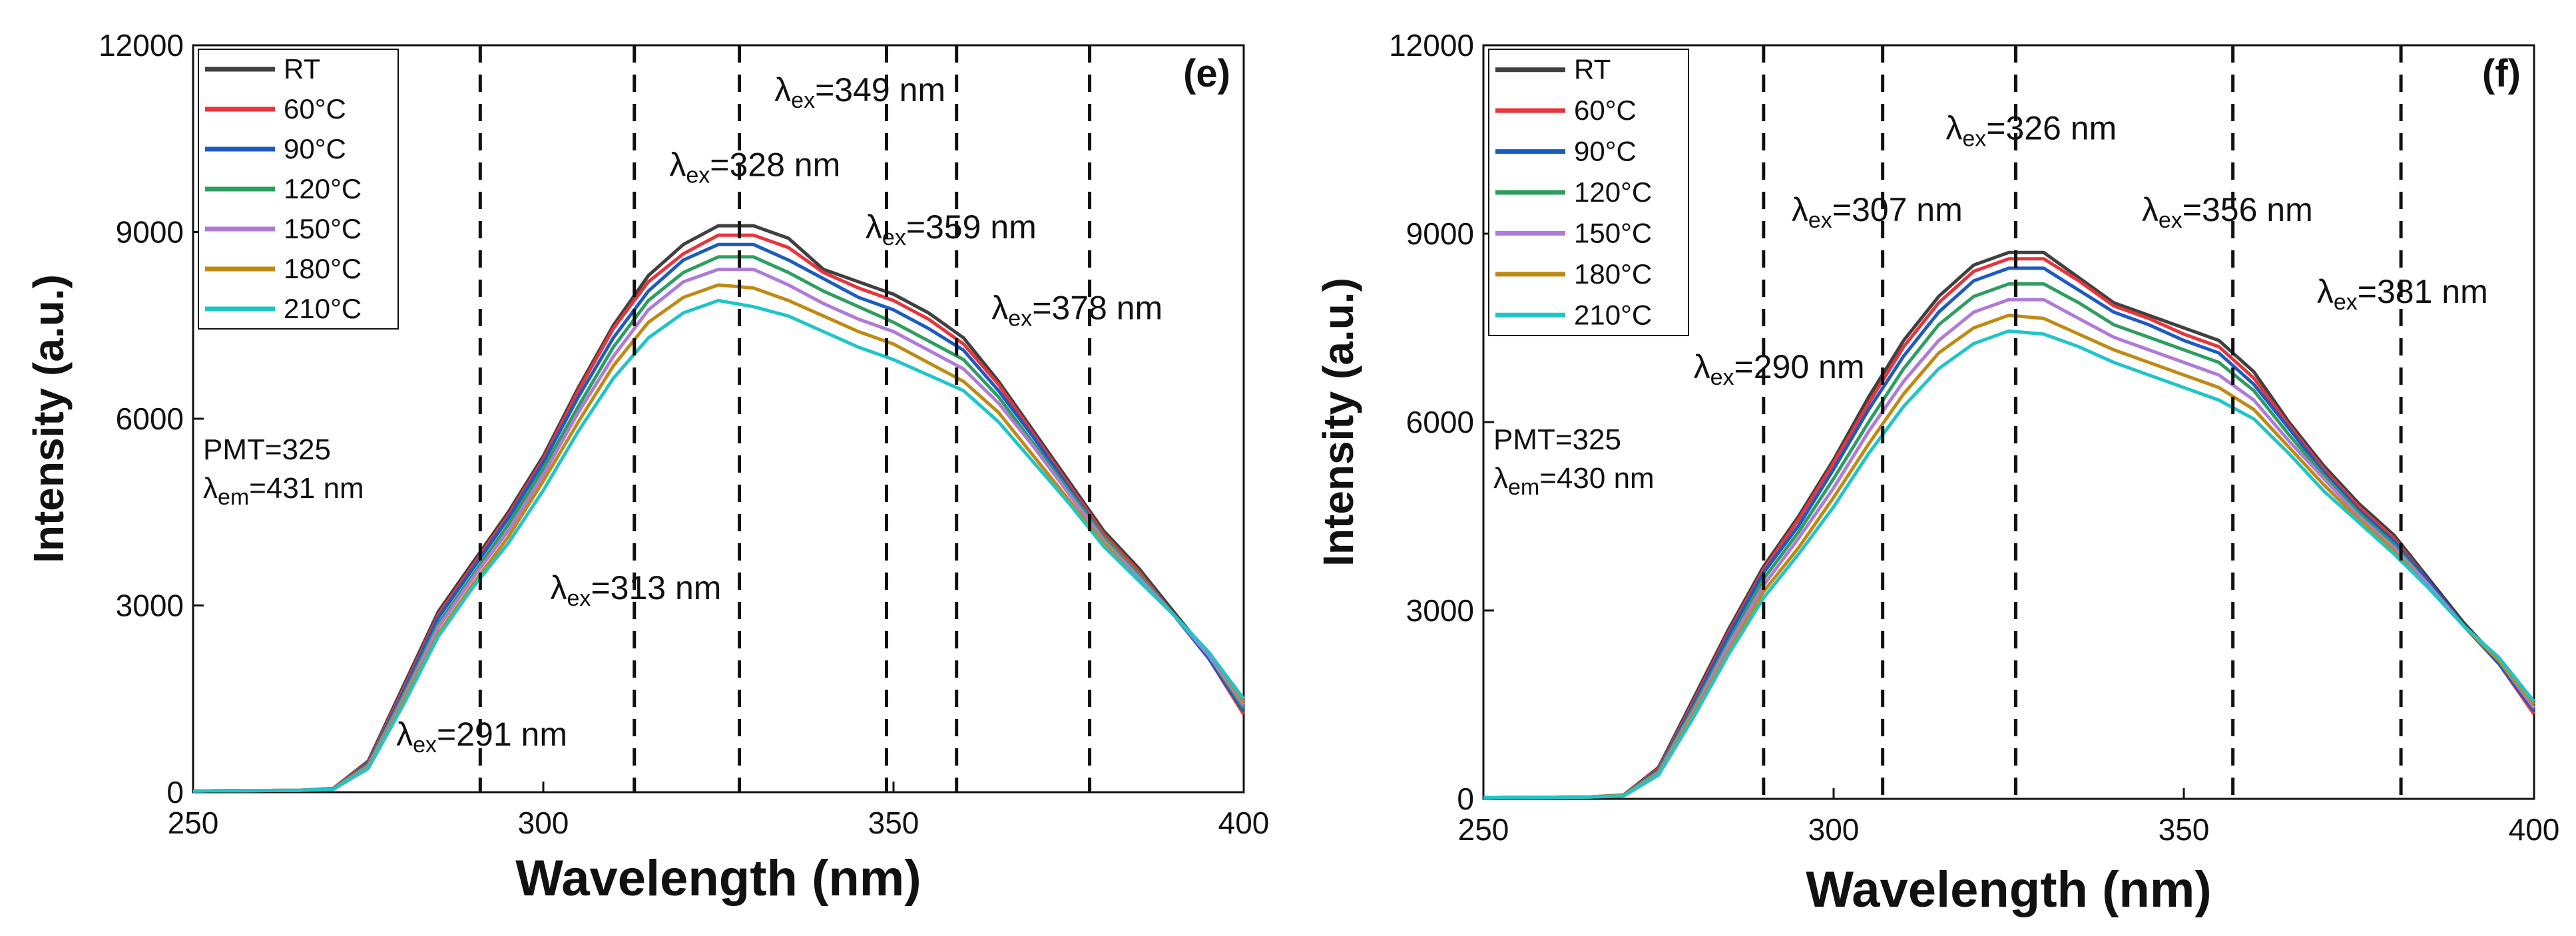  What do you see at coordinates (859, 92) in the screenshot?
I see `excitation-annotation: λex=349 nm` at bounding box center [859, 92].